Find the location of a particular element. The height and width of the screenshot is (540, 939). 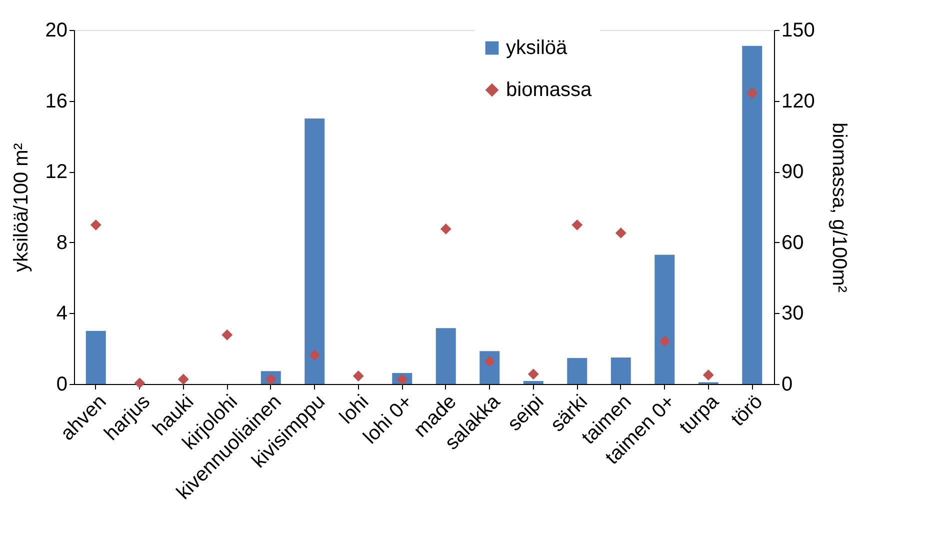

y2-tick-label: 150 is located at coordinates (798, 31).